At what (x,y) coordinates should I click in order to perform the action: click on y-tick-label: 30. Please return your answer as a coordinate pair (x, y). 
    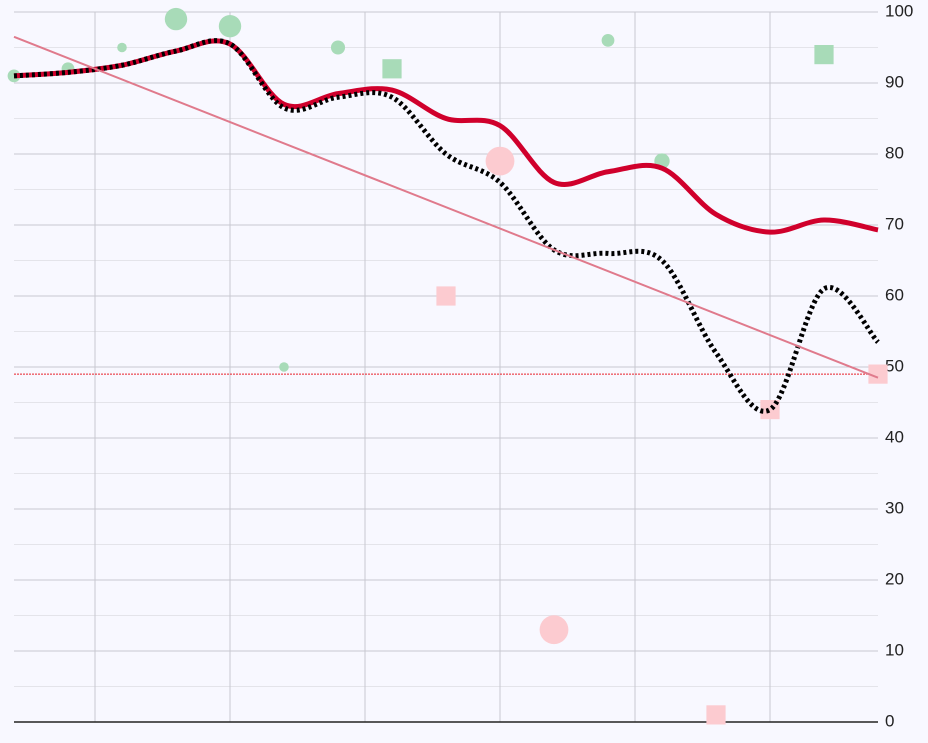
    Looking at the image, I should click on (894, 507).